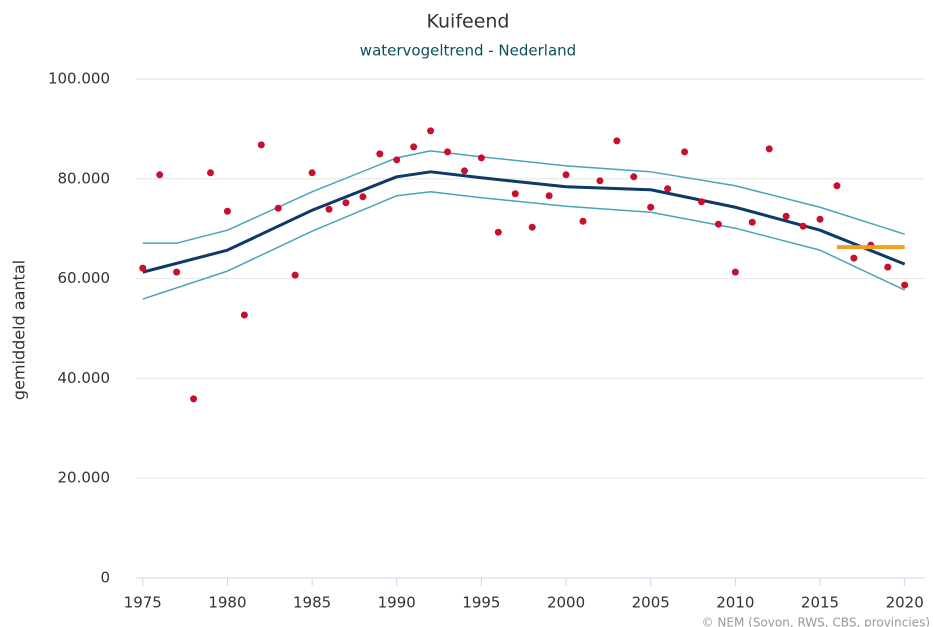 The height and width of the screenshot is (627, 933). Describe the element at coordinates (19, 330) in the screenshot. I see `y-axis-label: gemiddeld aantal` at that location.